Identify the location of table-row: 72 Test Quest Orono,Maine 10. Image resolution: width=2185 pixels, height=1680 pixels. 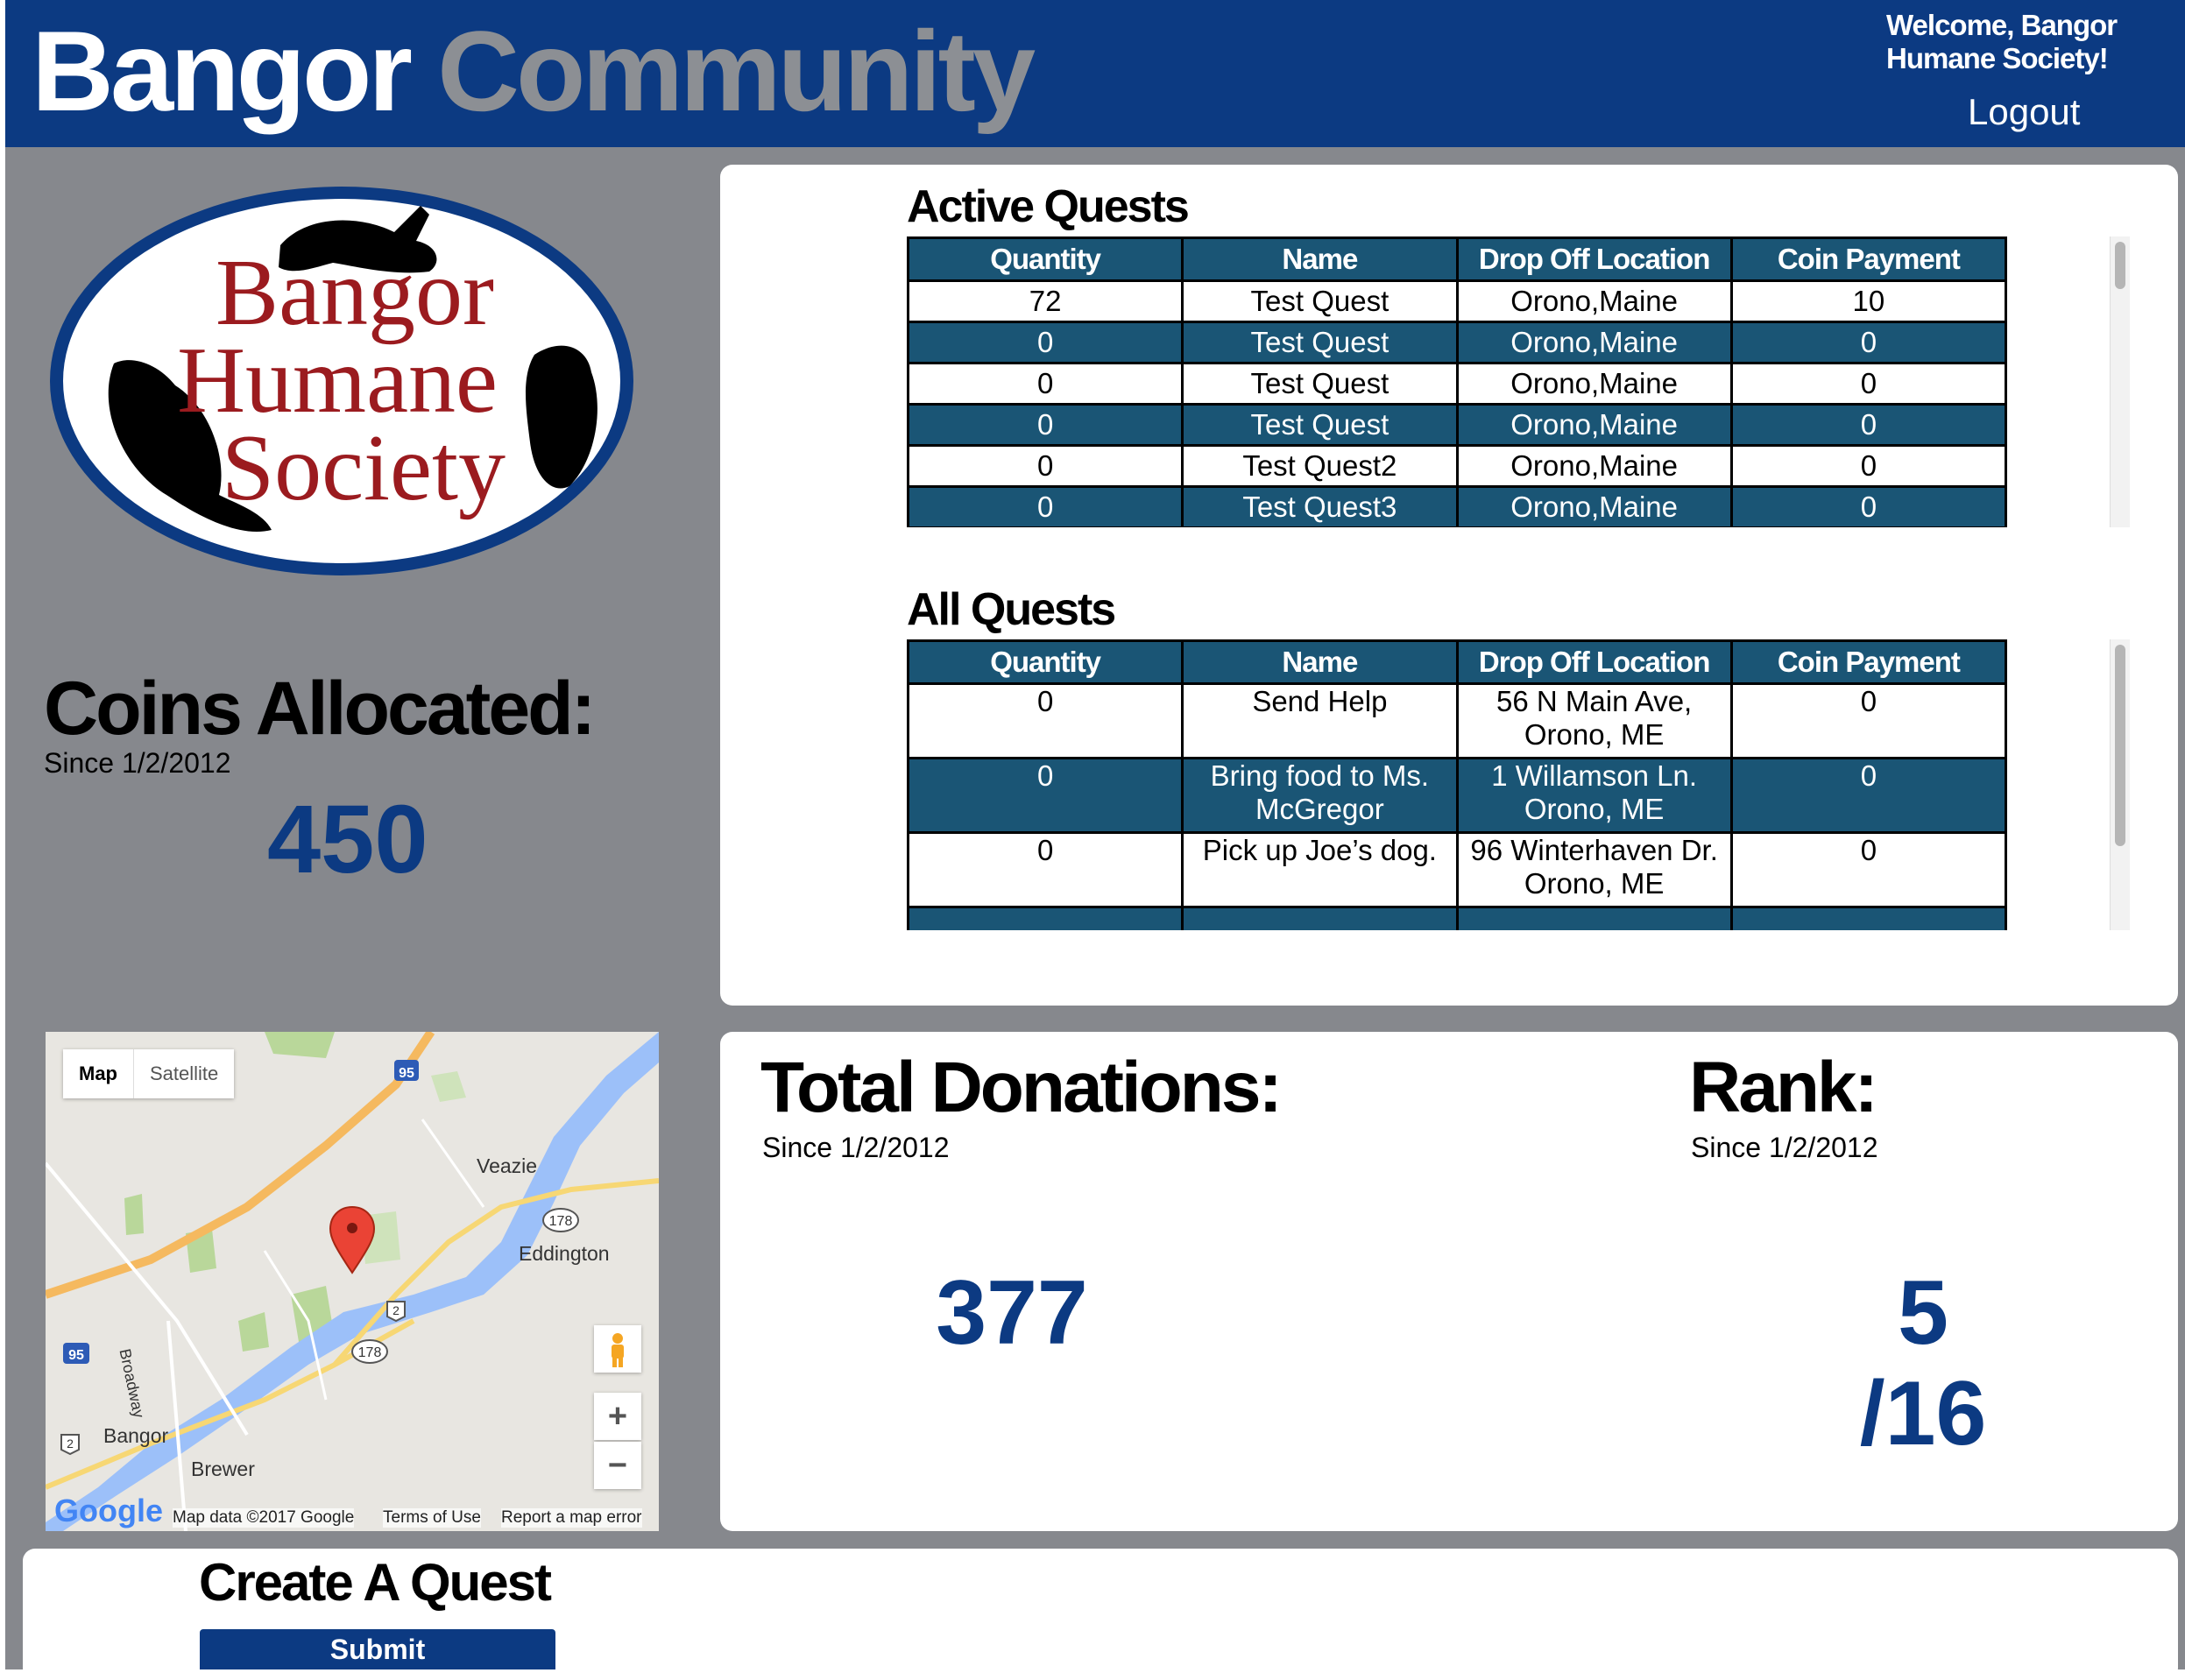
(1457, 301).